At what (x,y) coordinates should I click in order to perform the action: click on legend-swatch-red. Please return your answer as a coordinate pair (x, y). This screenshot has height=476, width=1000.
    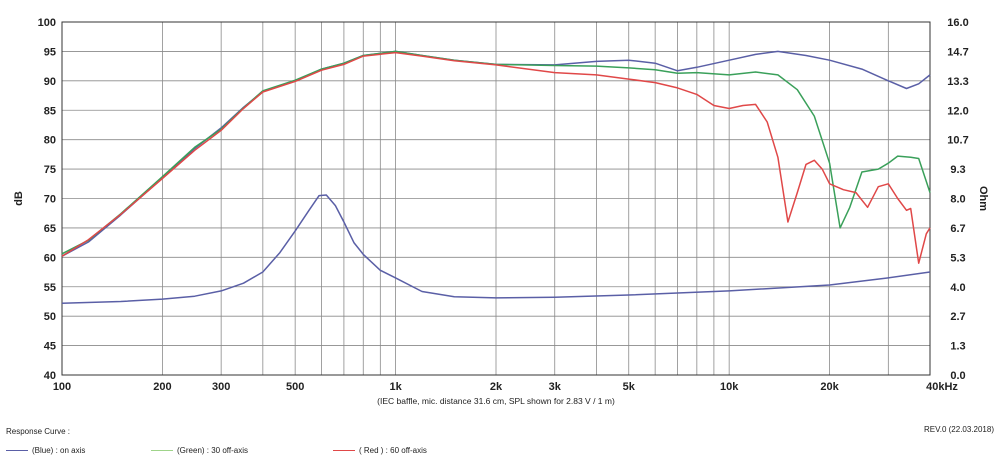
    Looking at the image, I should click on (344, 450).